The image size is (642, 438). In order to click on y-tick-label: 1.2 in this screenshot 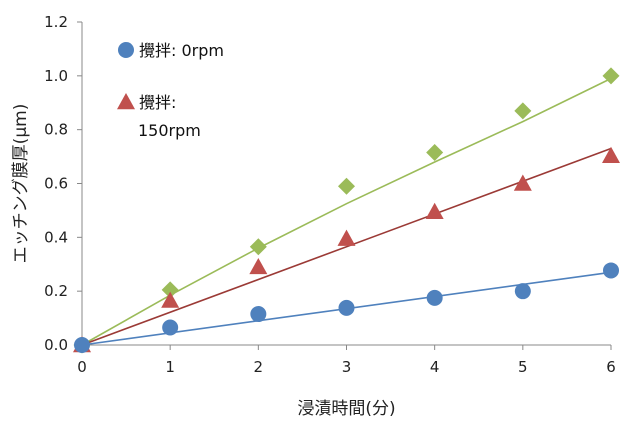, I will do `click(56, 22)`.